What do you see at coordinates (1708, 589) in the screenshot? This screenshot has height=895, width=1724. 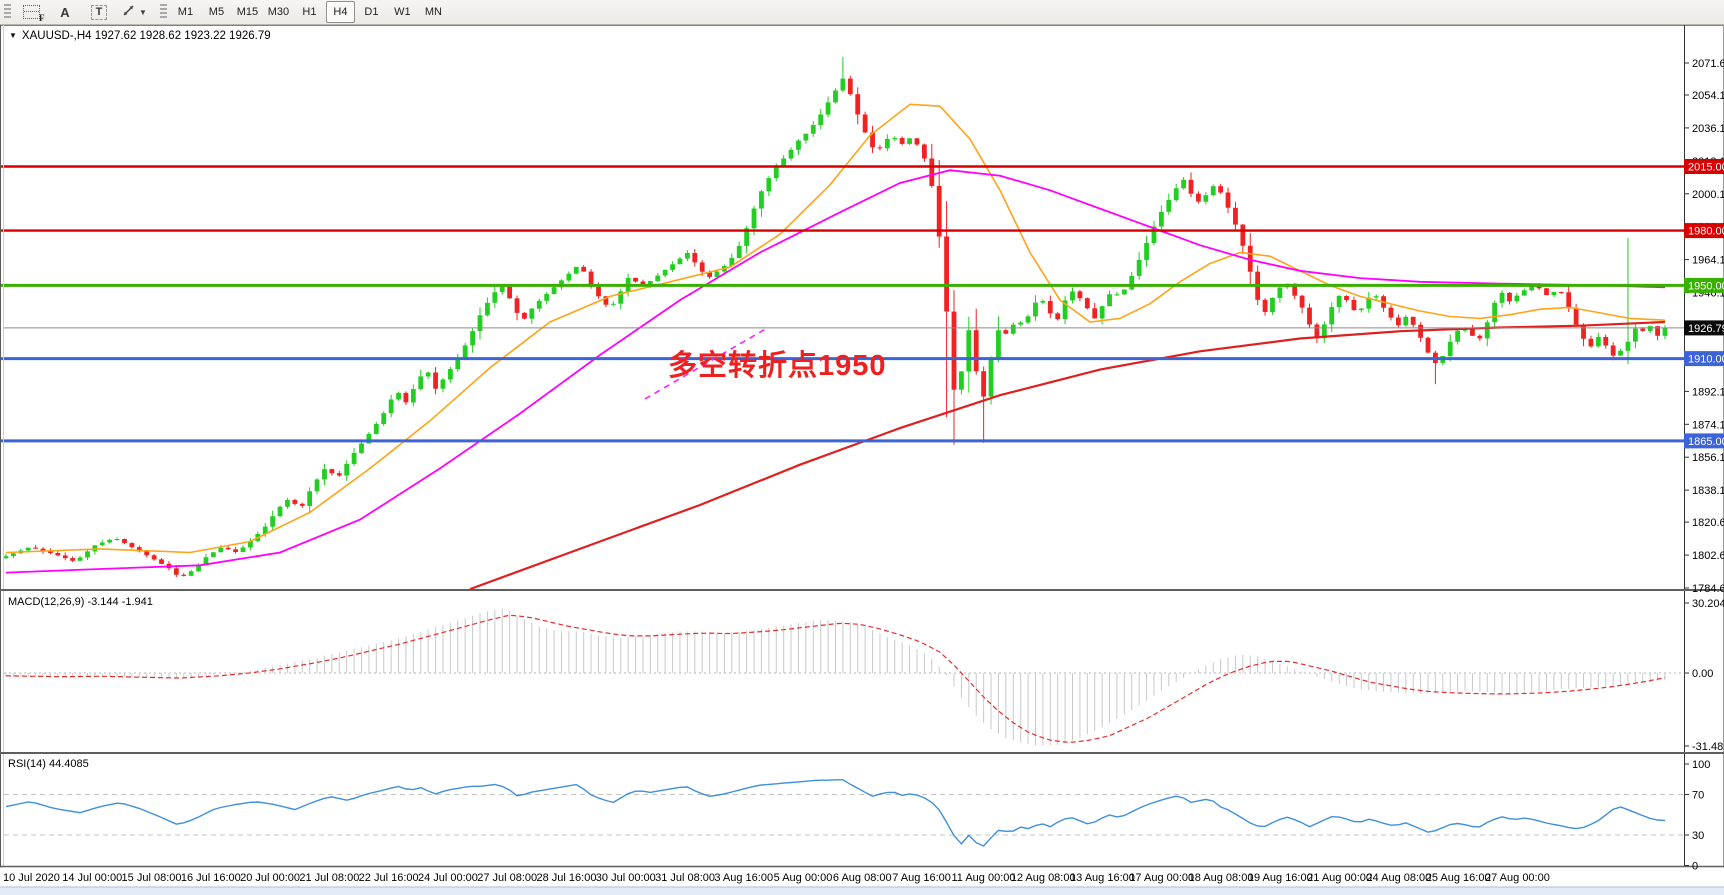 I see `price-tick-label: 1784.60` at bounding box center [1708, 589].